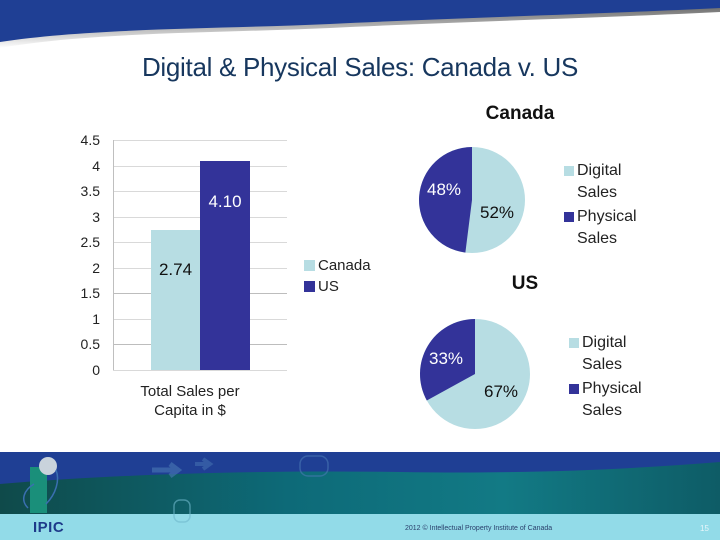 The width and height of the screenshot is (720, 540). Describe the element at coordinates (446, 358) in the screenshot. I see `pie-slice-label: 33%` at that location.